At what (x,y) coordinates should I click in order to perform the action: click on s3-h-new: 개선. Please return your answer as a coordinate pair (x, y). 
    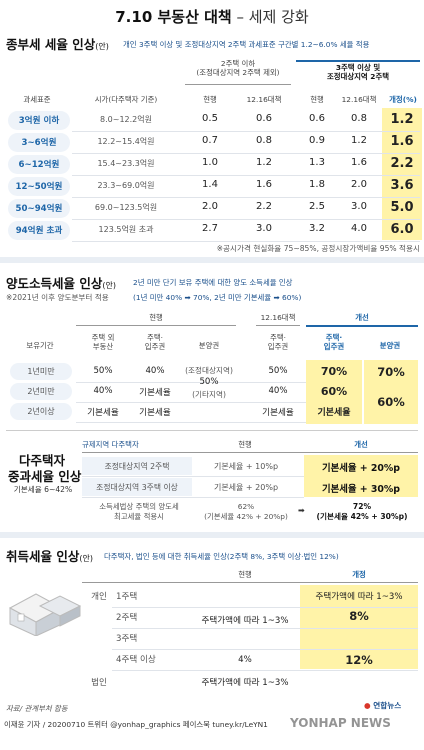
    Looking at the image, I should click on (361, 444).